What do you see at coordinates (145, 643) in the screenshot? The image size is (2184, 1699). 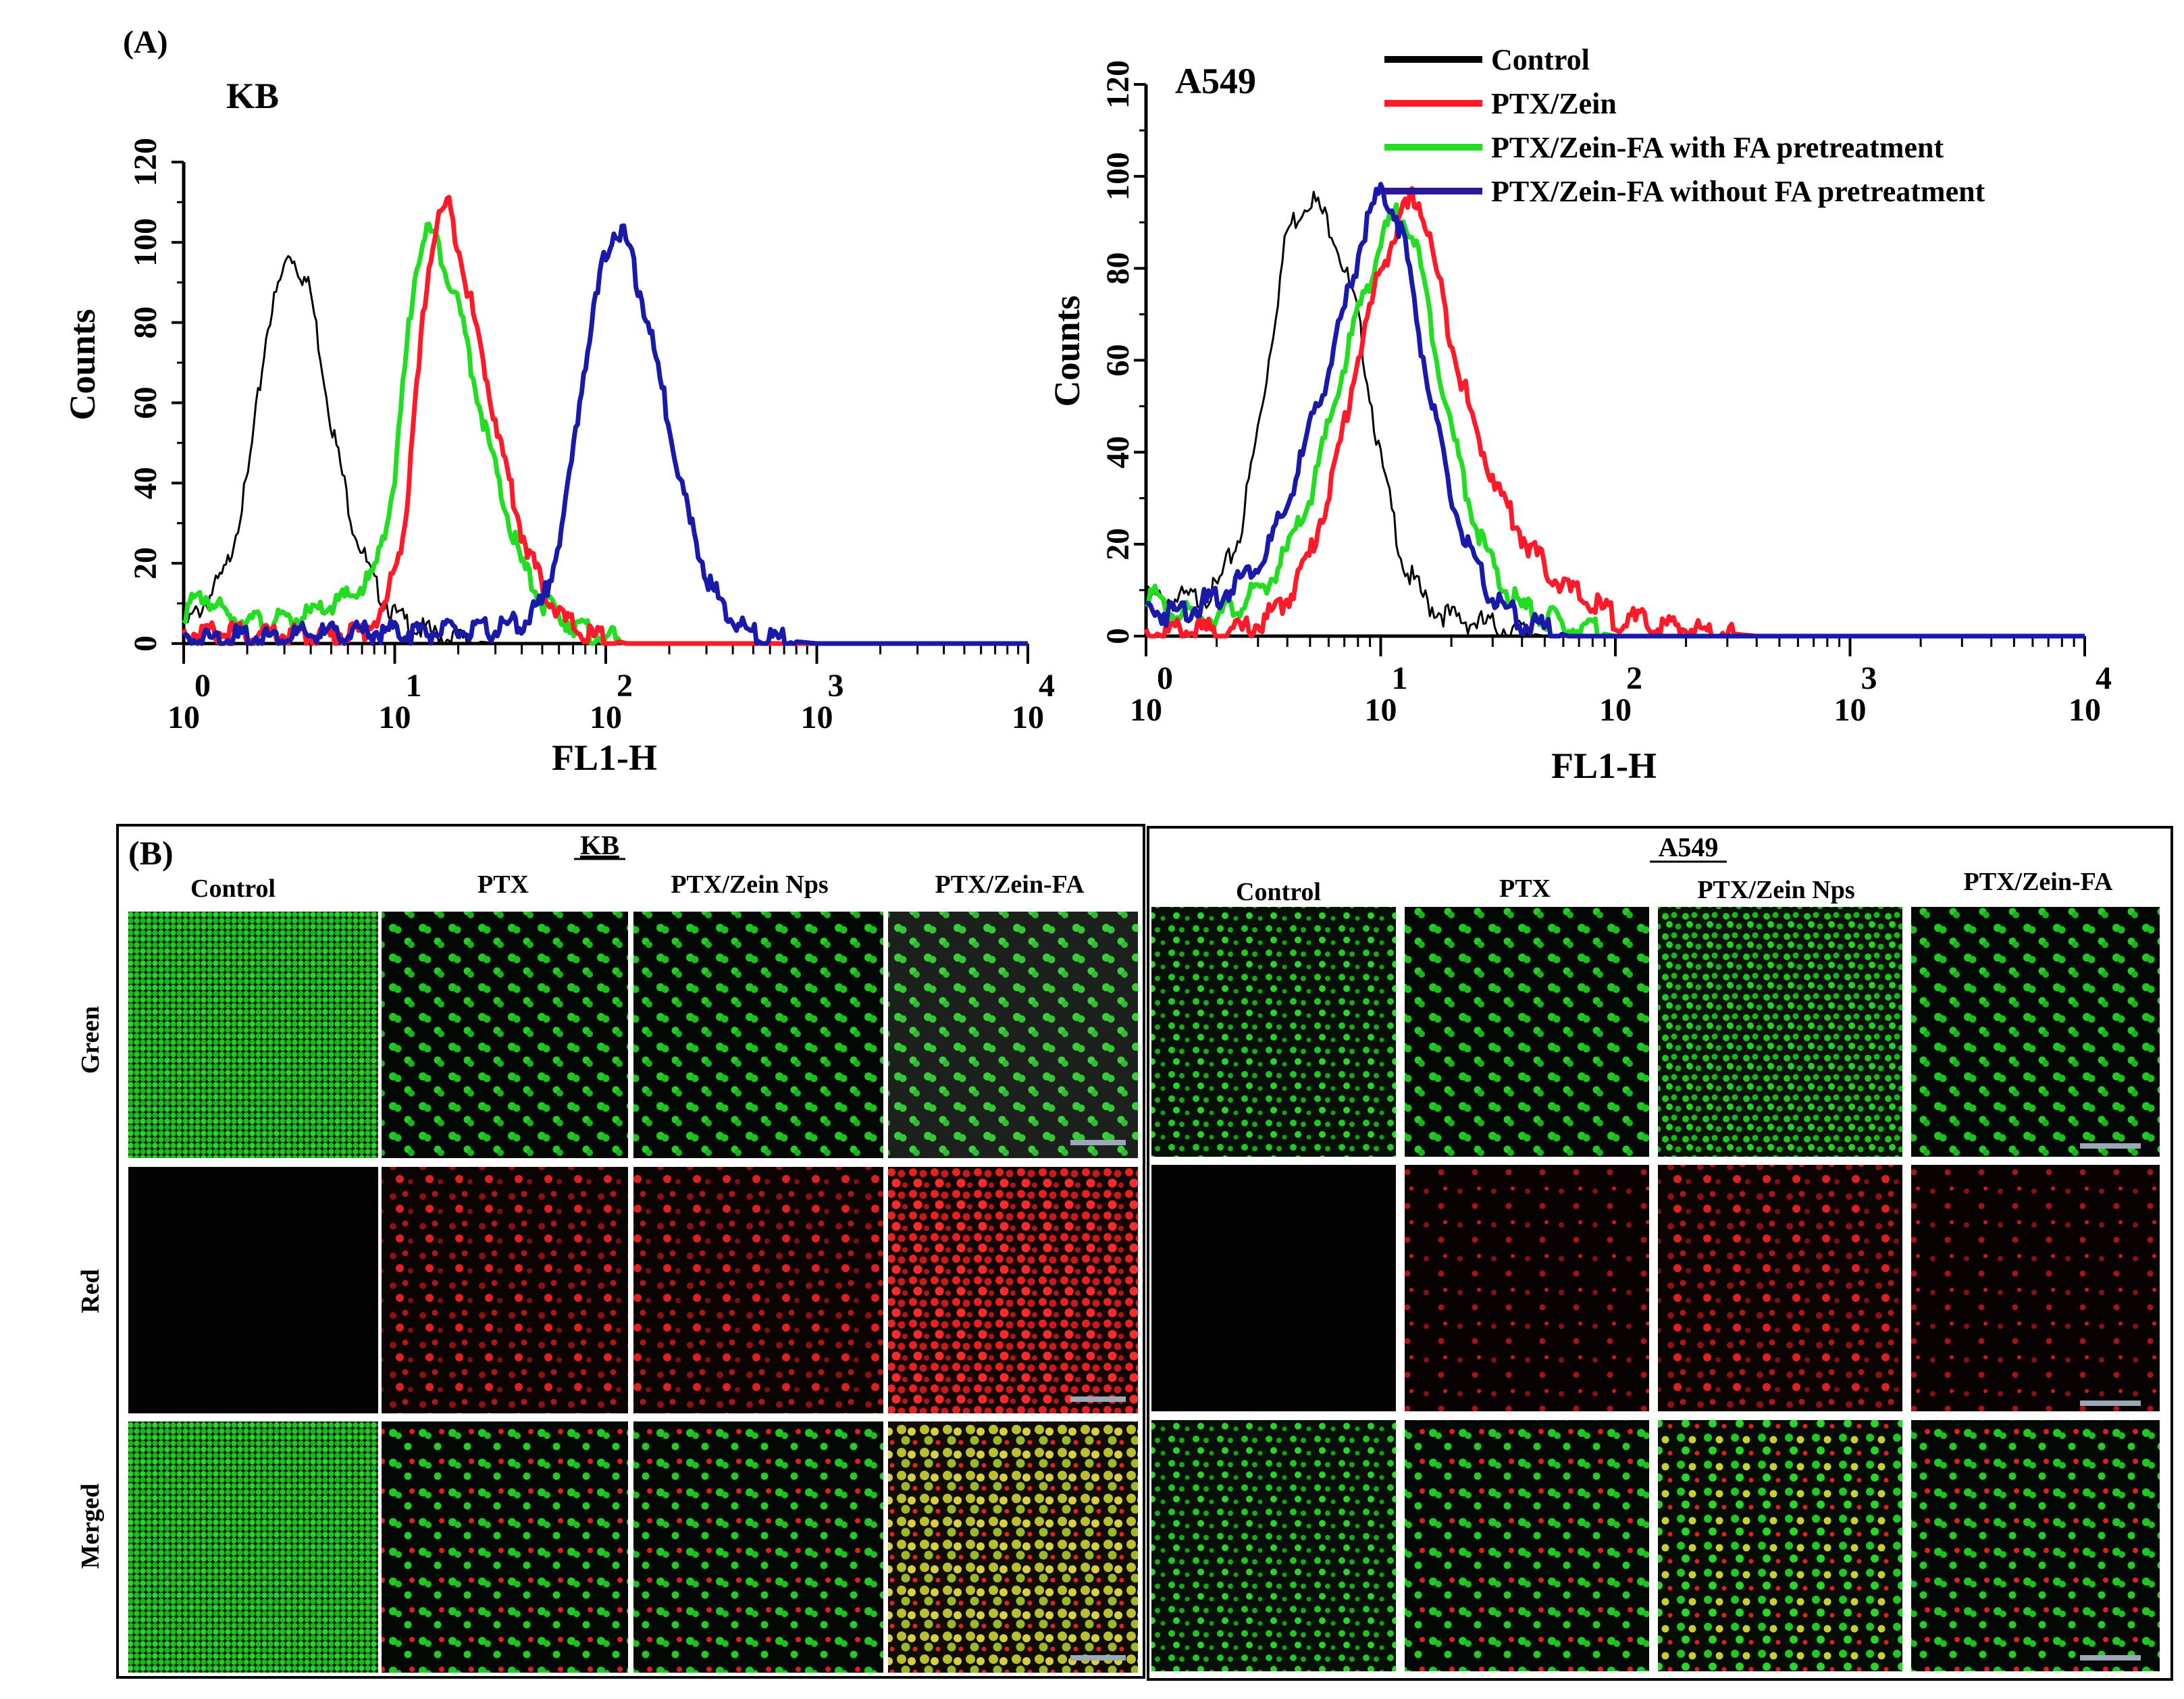 I see `chart-kb-y-tick-label: 0` at bounding box center [145, 643].